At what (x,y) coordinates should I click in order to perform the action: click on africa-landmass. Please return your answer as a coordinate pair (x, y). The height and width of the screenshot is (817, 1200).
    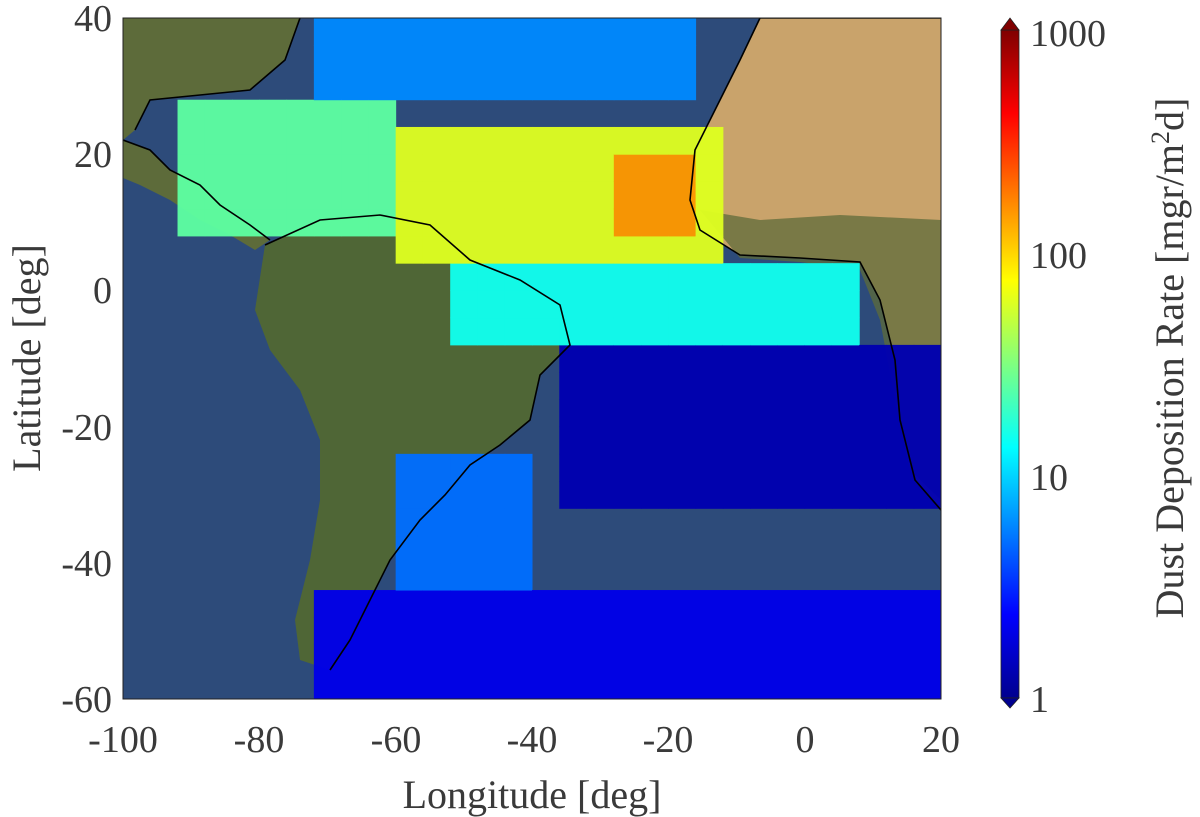
    Looking at the image, I should click on (815, 264).